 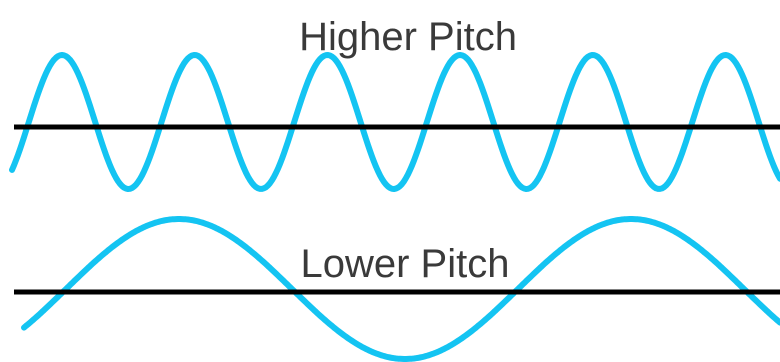 What do you see at coordinates (408, 37) in the screenshot?
I see `higher-pitch-label: Higher Pitch` at bounding box center [408, 37].